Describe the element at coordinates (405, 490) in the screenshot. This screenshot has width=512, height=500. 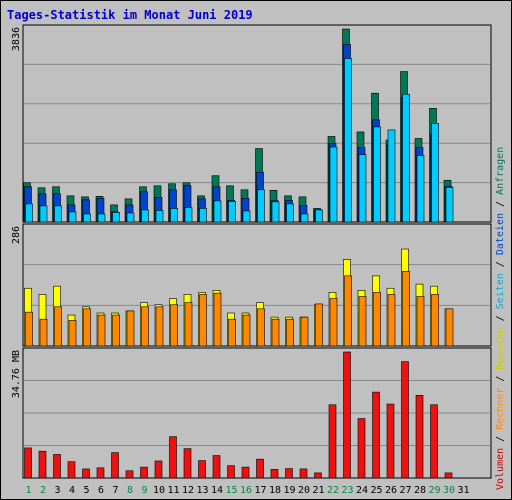
I see `day-label: 27` at that location.